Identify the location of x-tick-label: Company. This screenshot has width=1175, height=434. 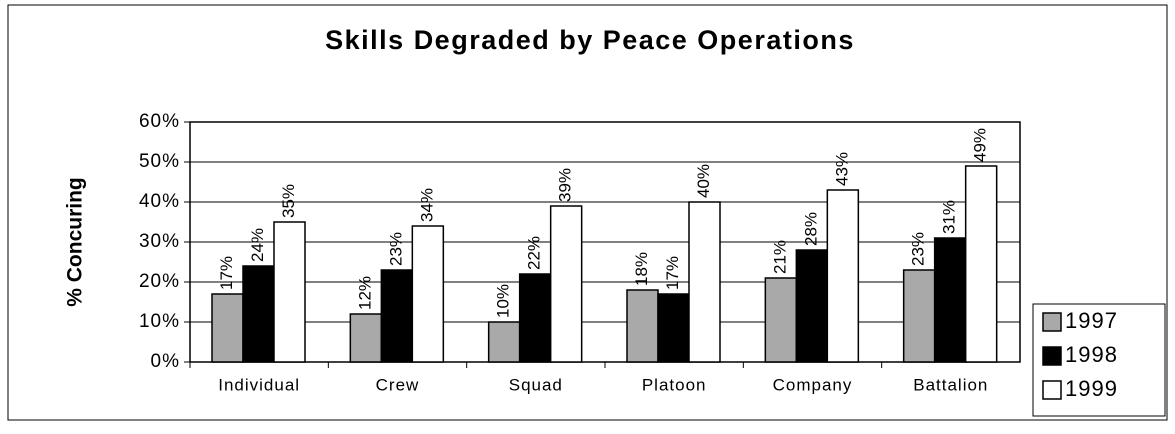
(813, 384).